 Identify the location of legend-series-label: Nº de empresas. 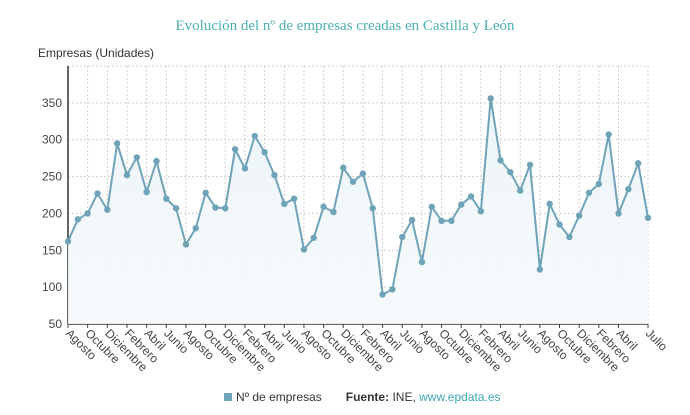
(279, 397).